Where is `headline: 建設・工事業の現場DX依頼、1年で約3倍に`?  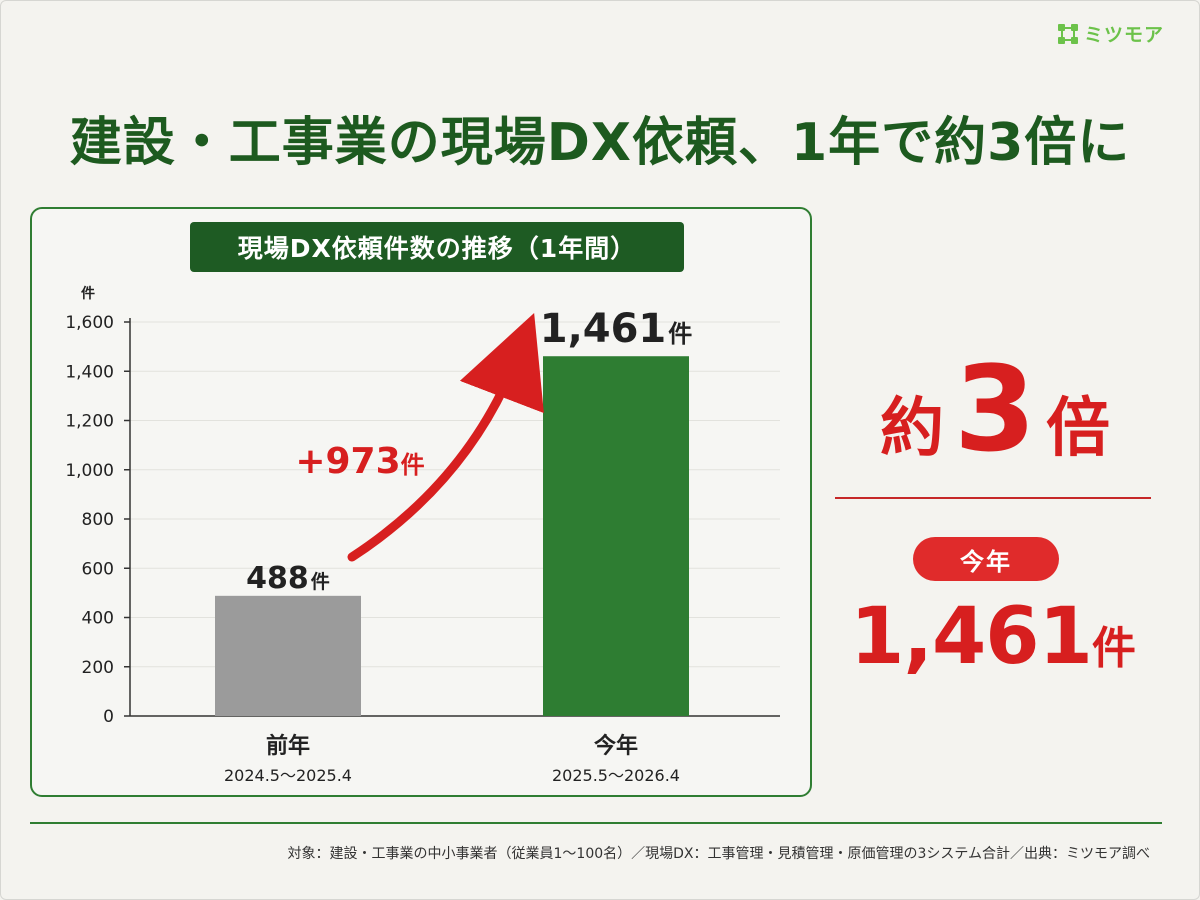
headline: 建設・工事業の現場DX依頼、1年で約3倍に is located at coordinates (600, 143).